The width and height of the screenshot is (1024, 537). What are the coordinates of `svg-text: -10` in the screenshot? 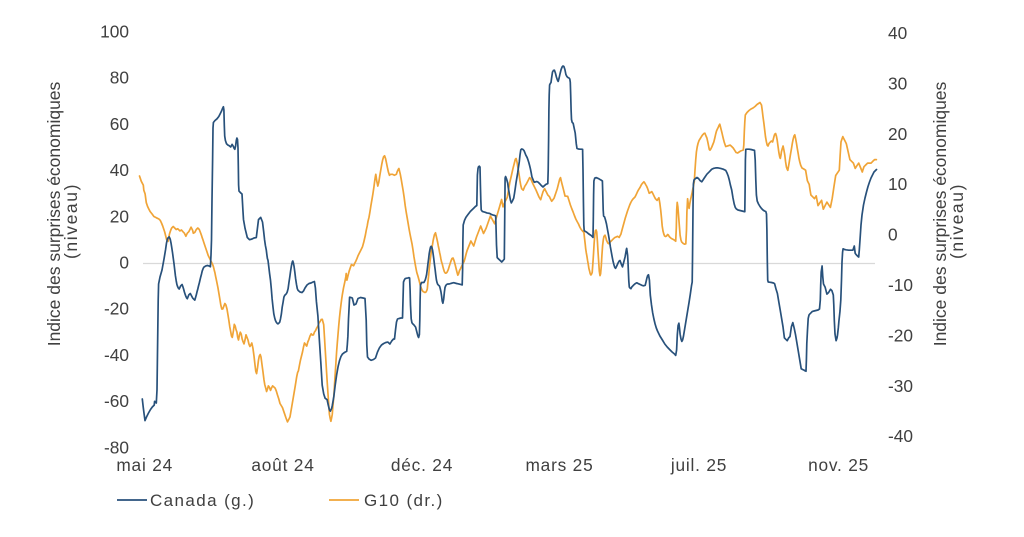 It's located at (900, 285).